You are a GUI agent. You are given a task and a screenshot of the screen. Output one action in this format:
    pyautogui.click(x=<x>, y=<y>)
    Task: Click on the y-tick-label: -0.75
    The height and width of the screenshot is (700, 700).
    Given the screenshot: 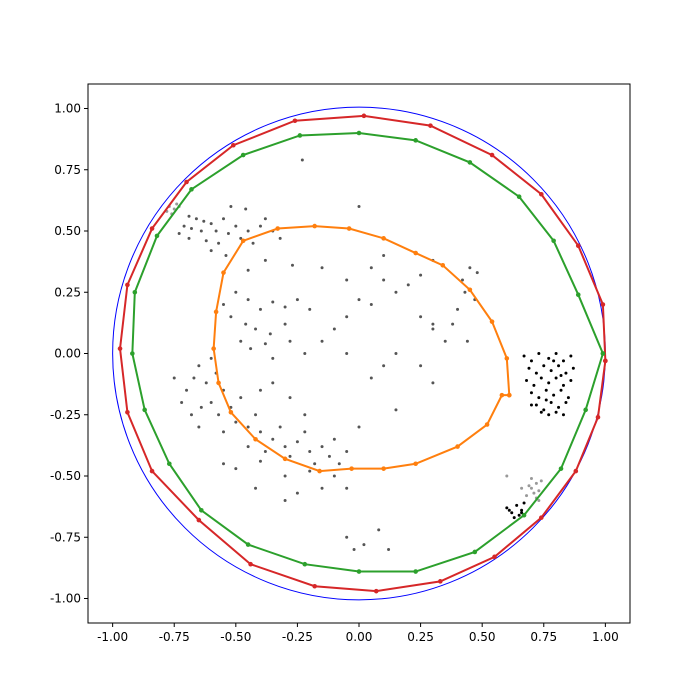 What is the action you would take?
    pyautogui.click(x=65, y=537)
    